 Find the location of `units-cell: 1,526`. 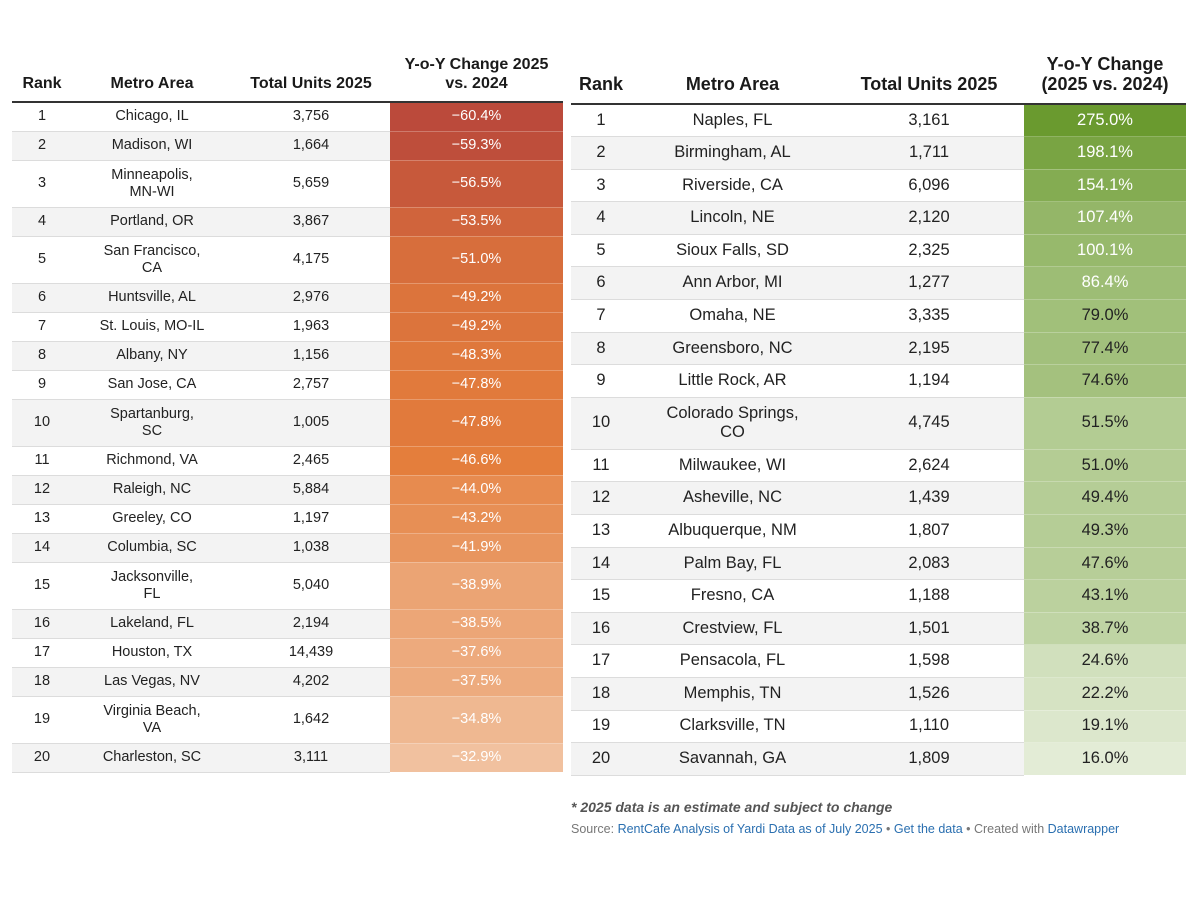

units-cell: 1,526 is located at coordinates (929, 694).